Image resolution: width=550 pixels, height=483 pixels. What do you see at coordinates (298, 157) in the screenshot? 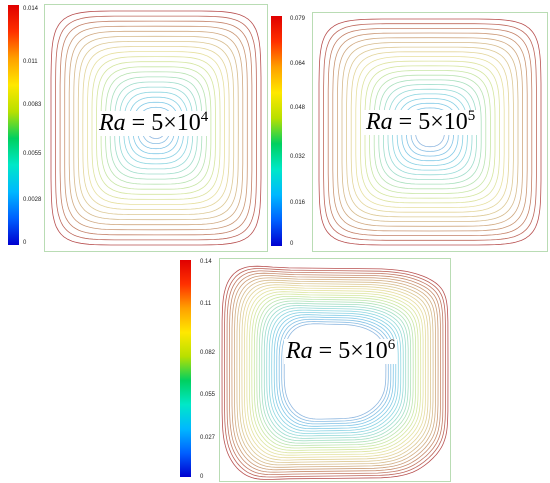
I see `colorbar-tick: 0.032` at bounding box center [298, 157].